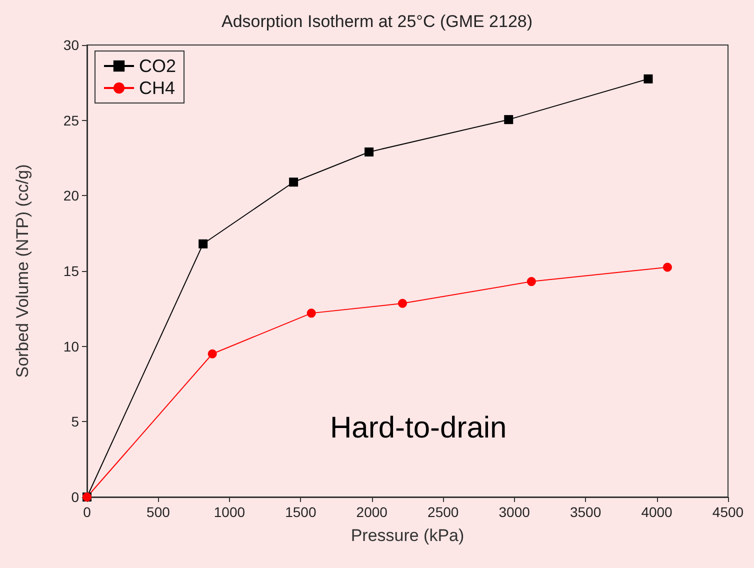 Image resolution: width=754 pixels, height=568 pixels. I want to click on y-tick-label: 20, so click(71, 196).